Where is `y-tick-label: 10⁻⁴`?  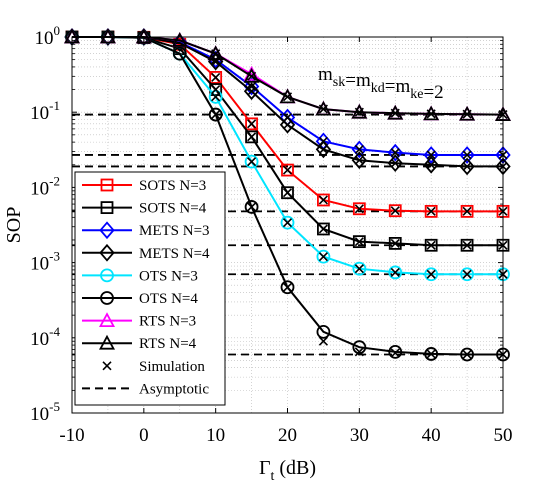 y-tick-label: 10⁻⁴ is located at coordinates (45, 337).